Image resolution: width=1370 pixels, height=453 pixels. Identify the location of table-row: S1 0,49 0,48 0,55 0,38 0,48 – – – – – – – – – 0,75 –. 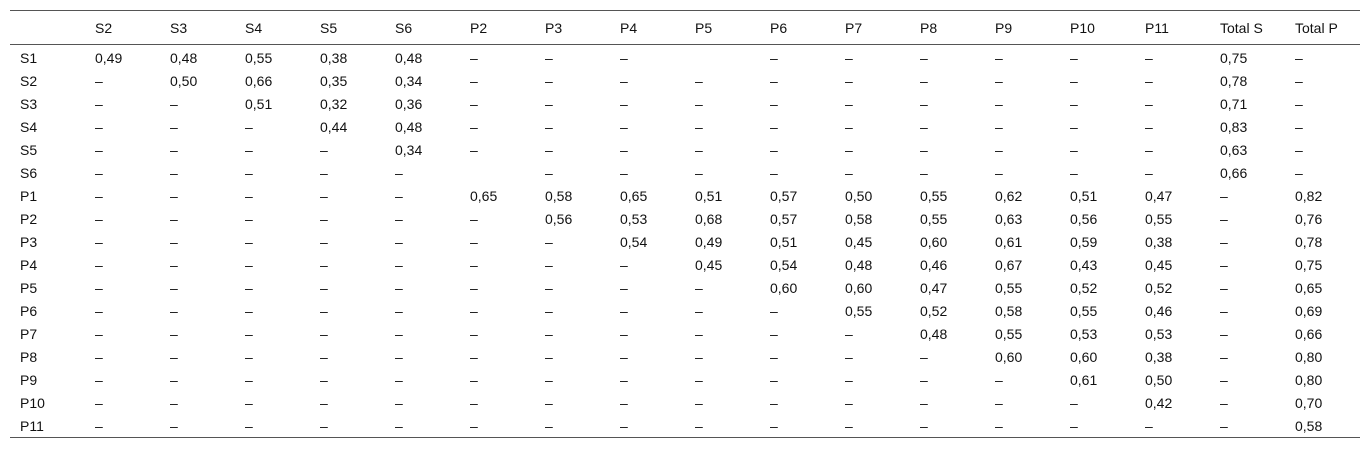
(685, 57).